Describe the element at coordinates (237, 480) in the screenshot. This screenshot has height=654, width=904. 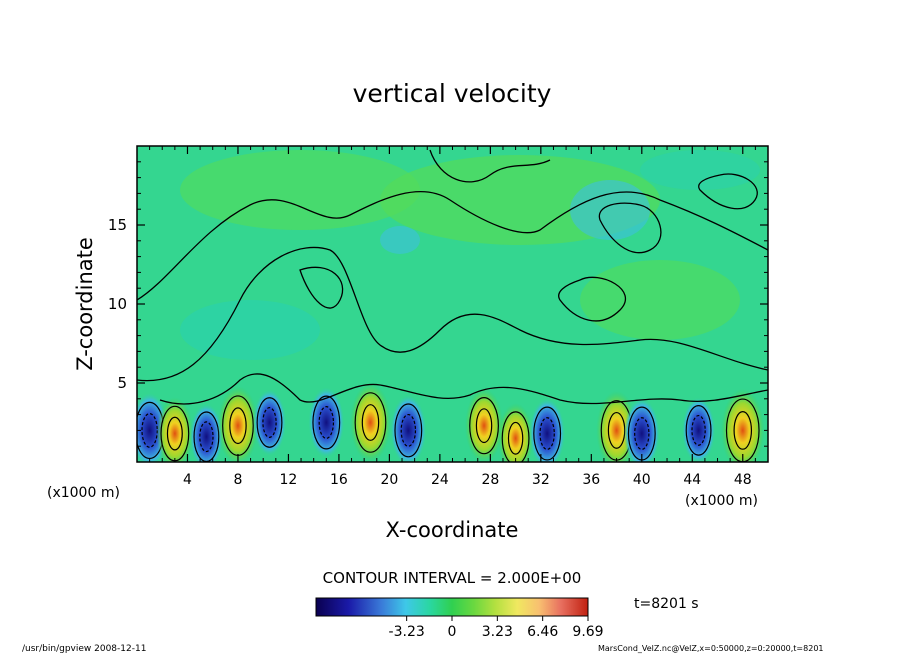
I see `x-tick-label: 8` at that location.